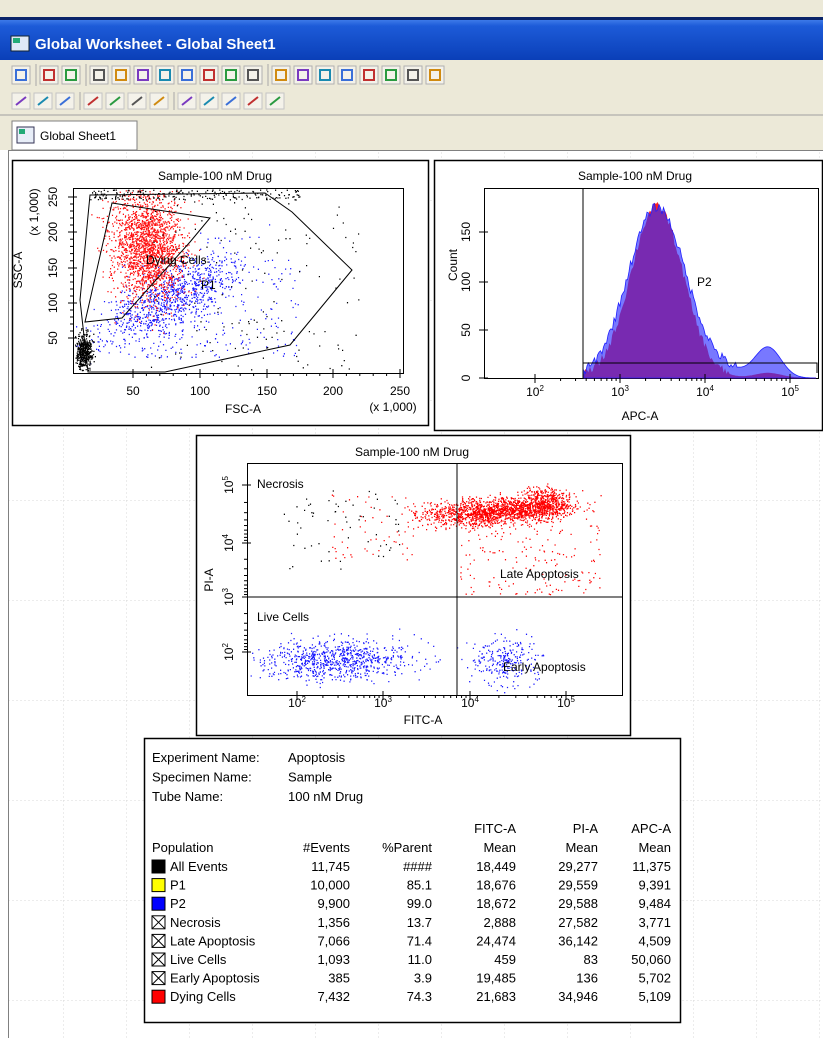 The image size is (823, 1038). I want to click on column-header: Mean, so click(499, 847).